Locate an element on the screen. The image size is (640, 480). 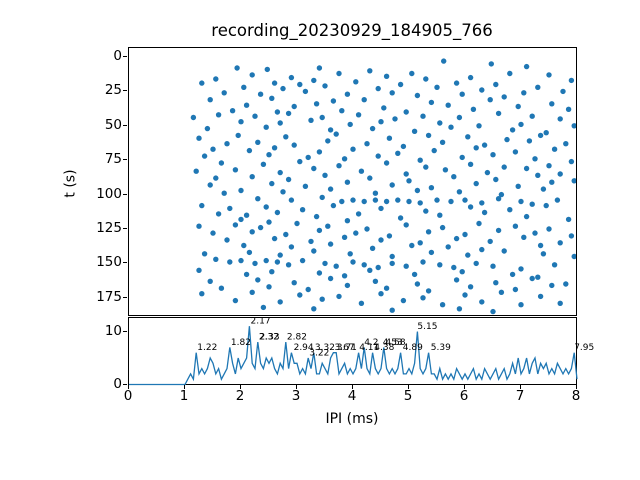
x-tick-label: 3 is located at coordinates (296, 396).